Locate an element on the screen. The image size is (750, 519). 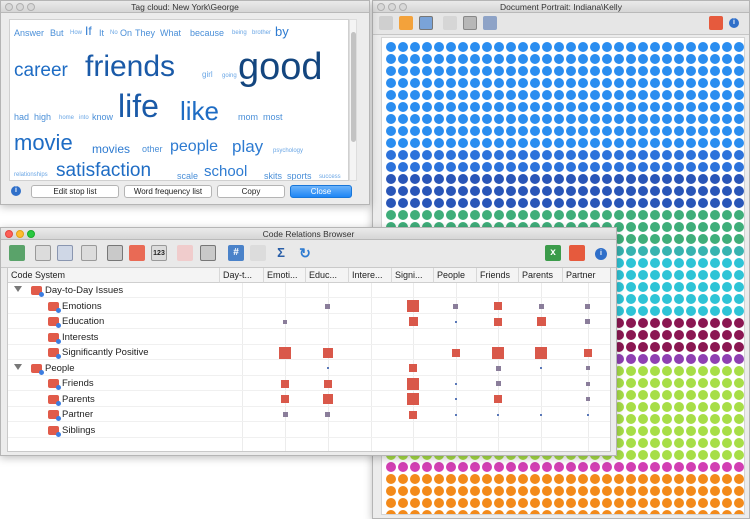
table-row: Interests is located at coordinates (309, 337).